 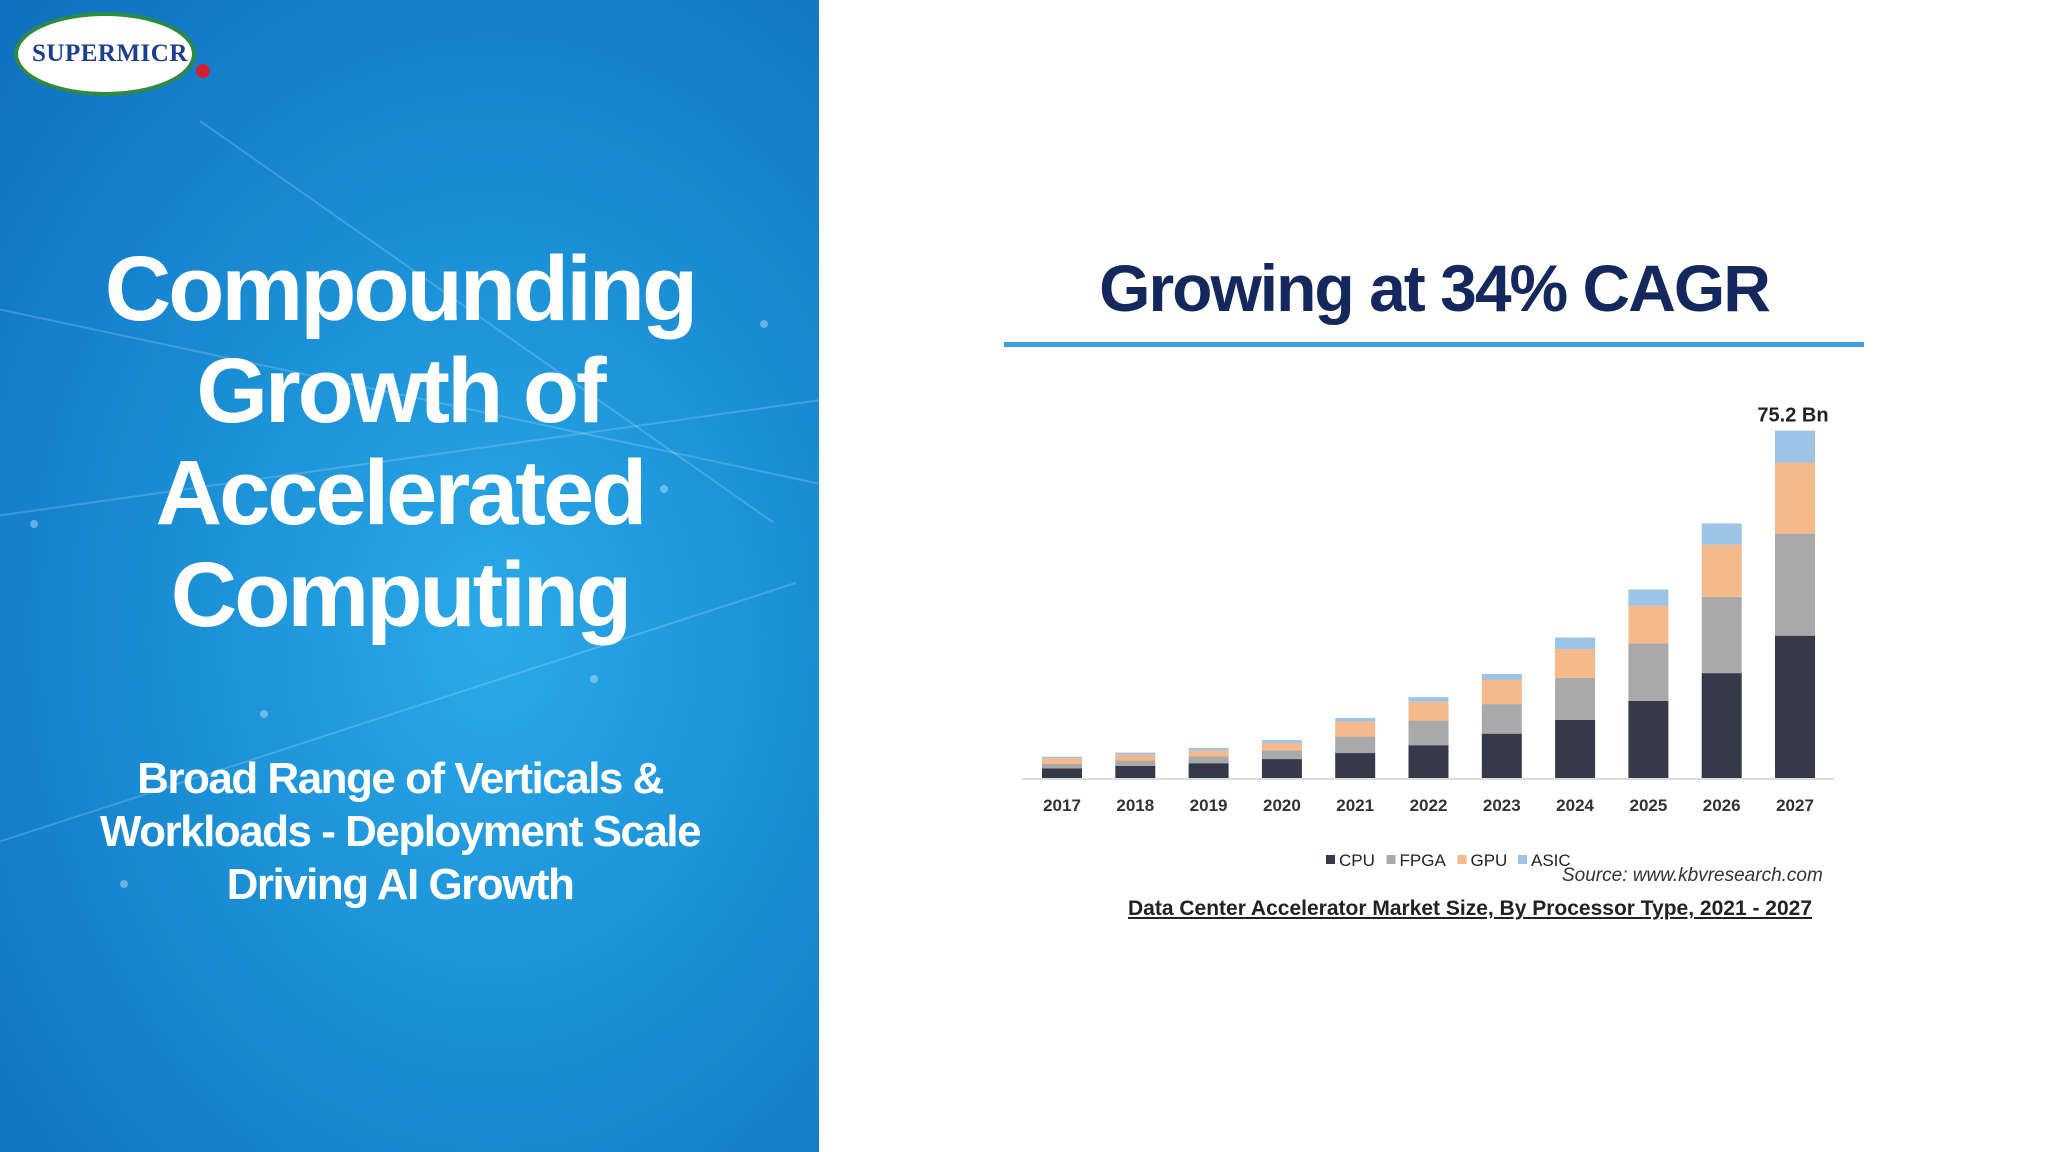 I want to click on subtitle-line: Driving AI Growth, so click(x=400, y=884).